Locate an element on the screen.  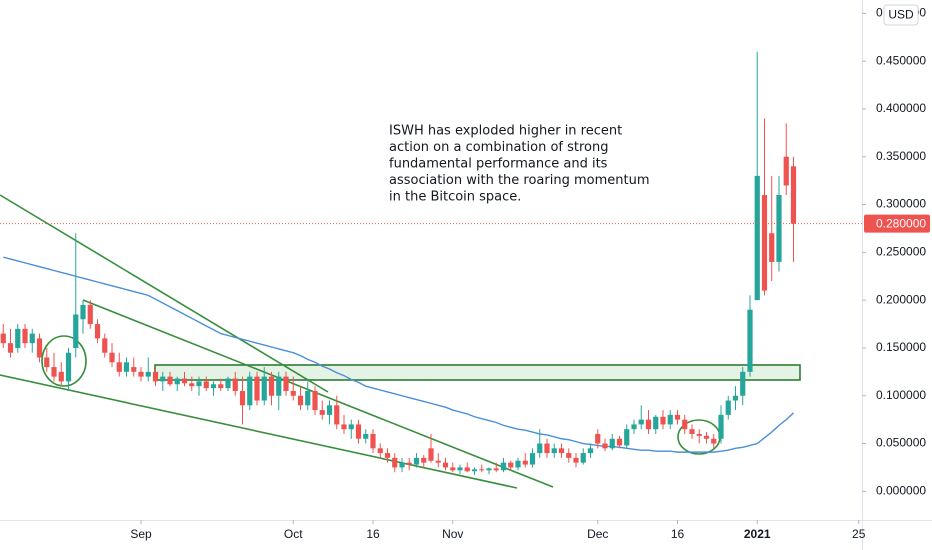
last-price-label: 0.280000 is located at coordinates (901, 223).